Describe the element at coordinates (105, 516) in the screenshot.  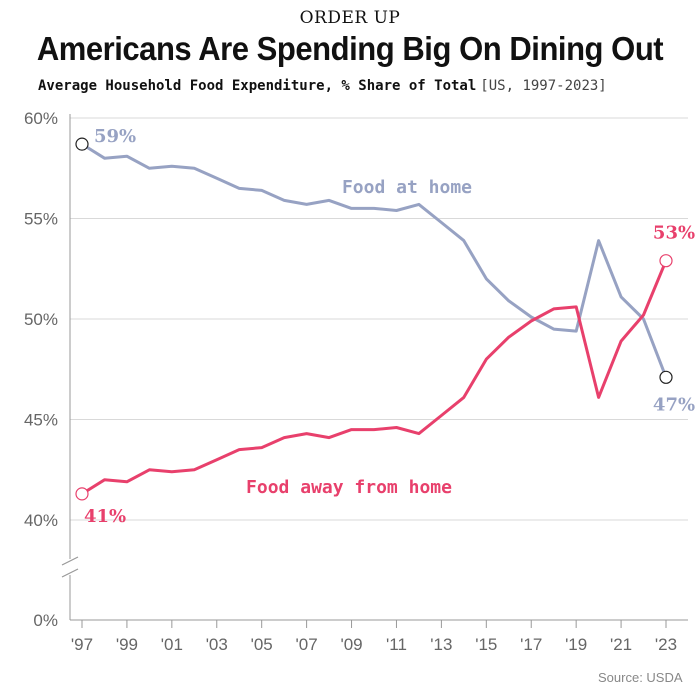
I see `data-label-away-start: 41%` at that location.